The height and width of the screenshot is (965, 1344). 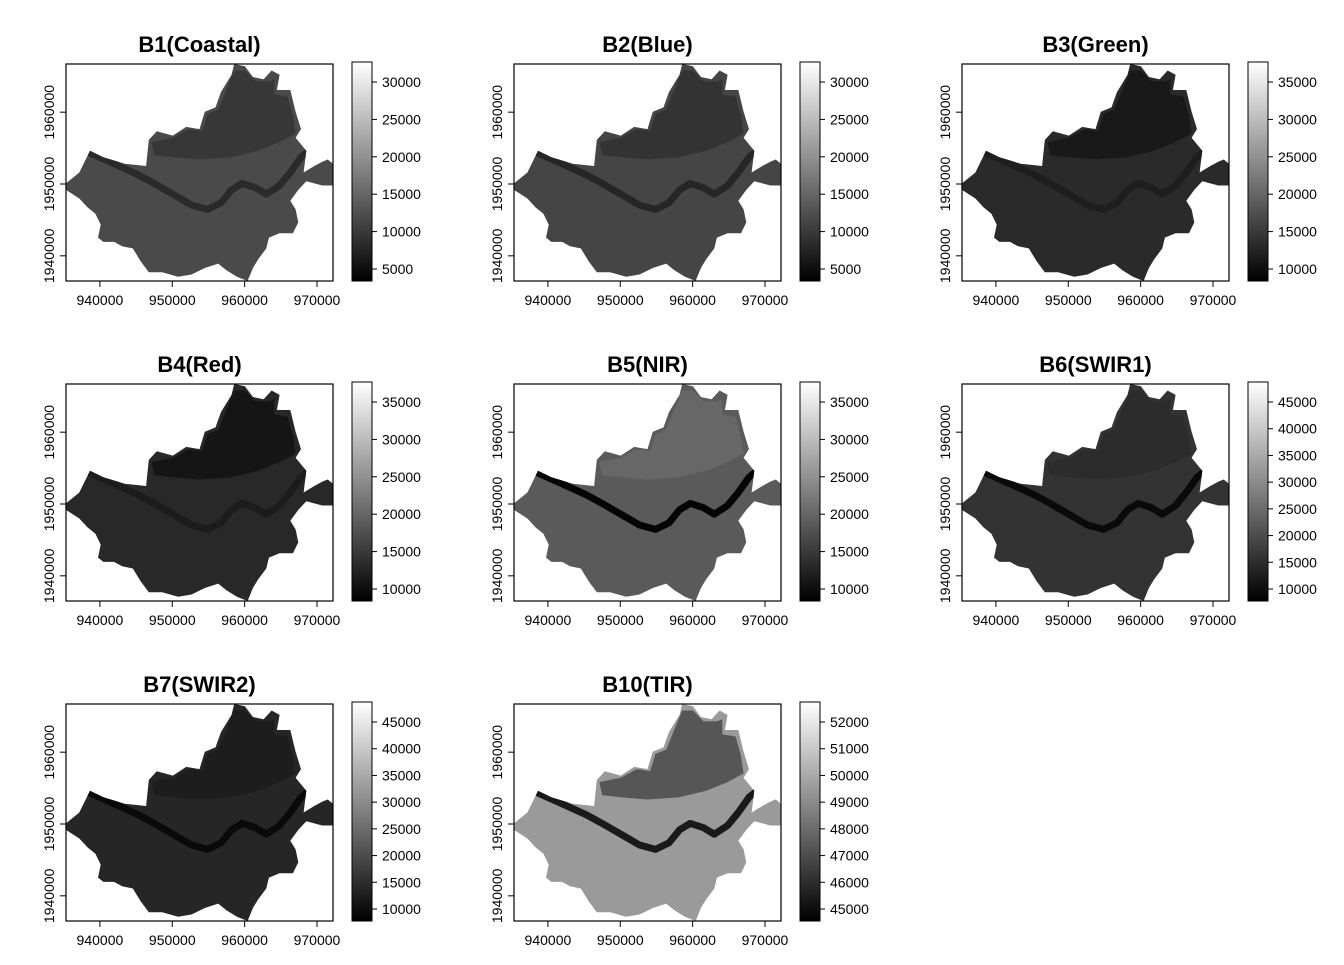 What do you see at coordinates (849, 722) in the screenshot?
I see `colorbar-label: 52000` at bounding box center [849, 722].